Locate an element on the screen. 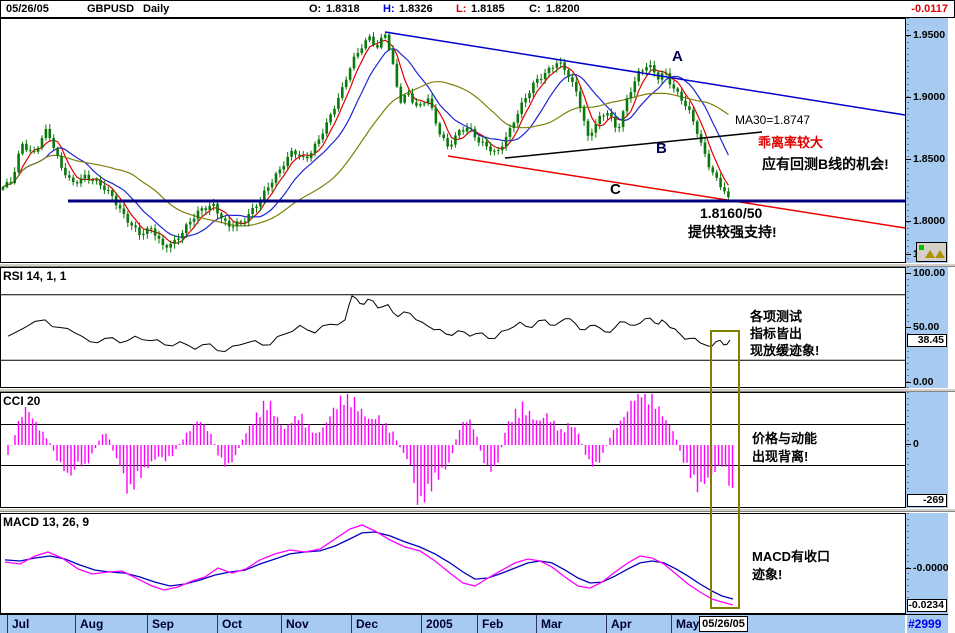  bias-note: 乖离率较大 is located at coordinates (791, 142).